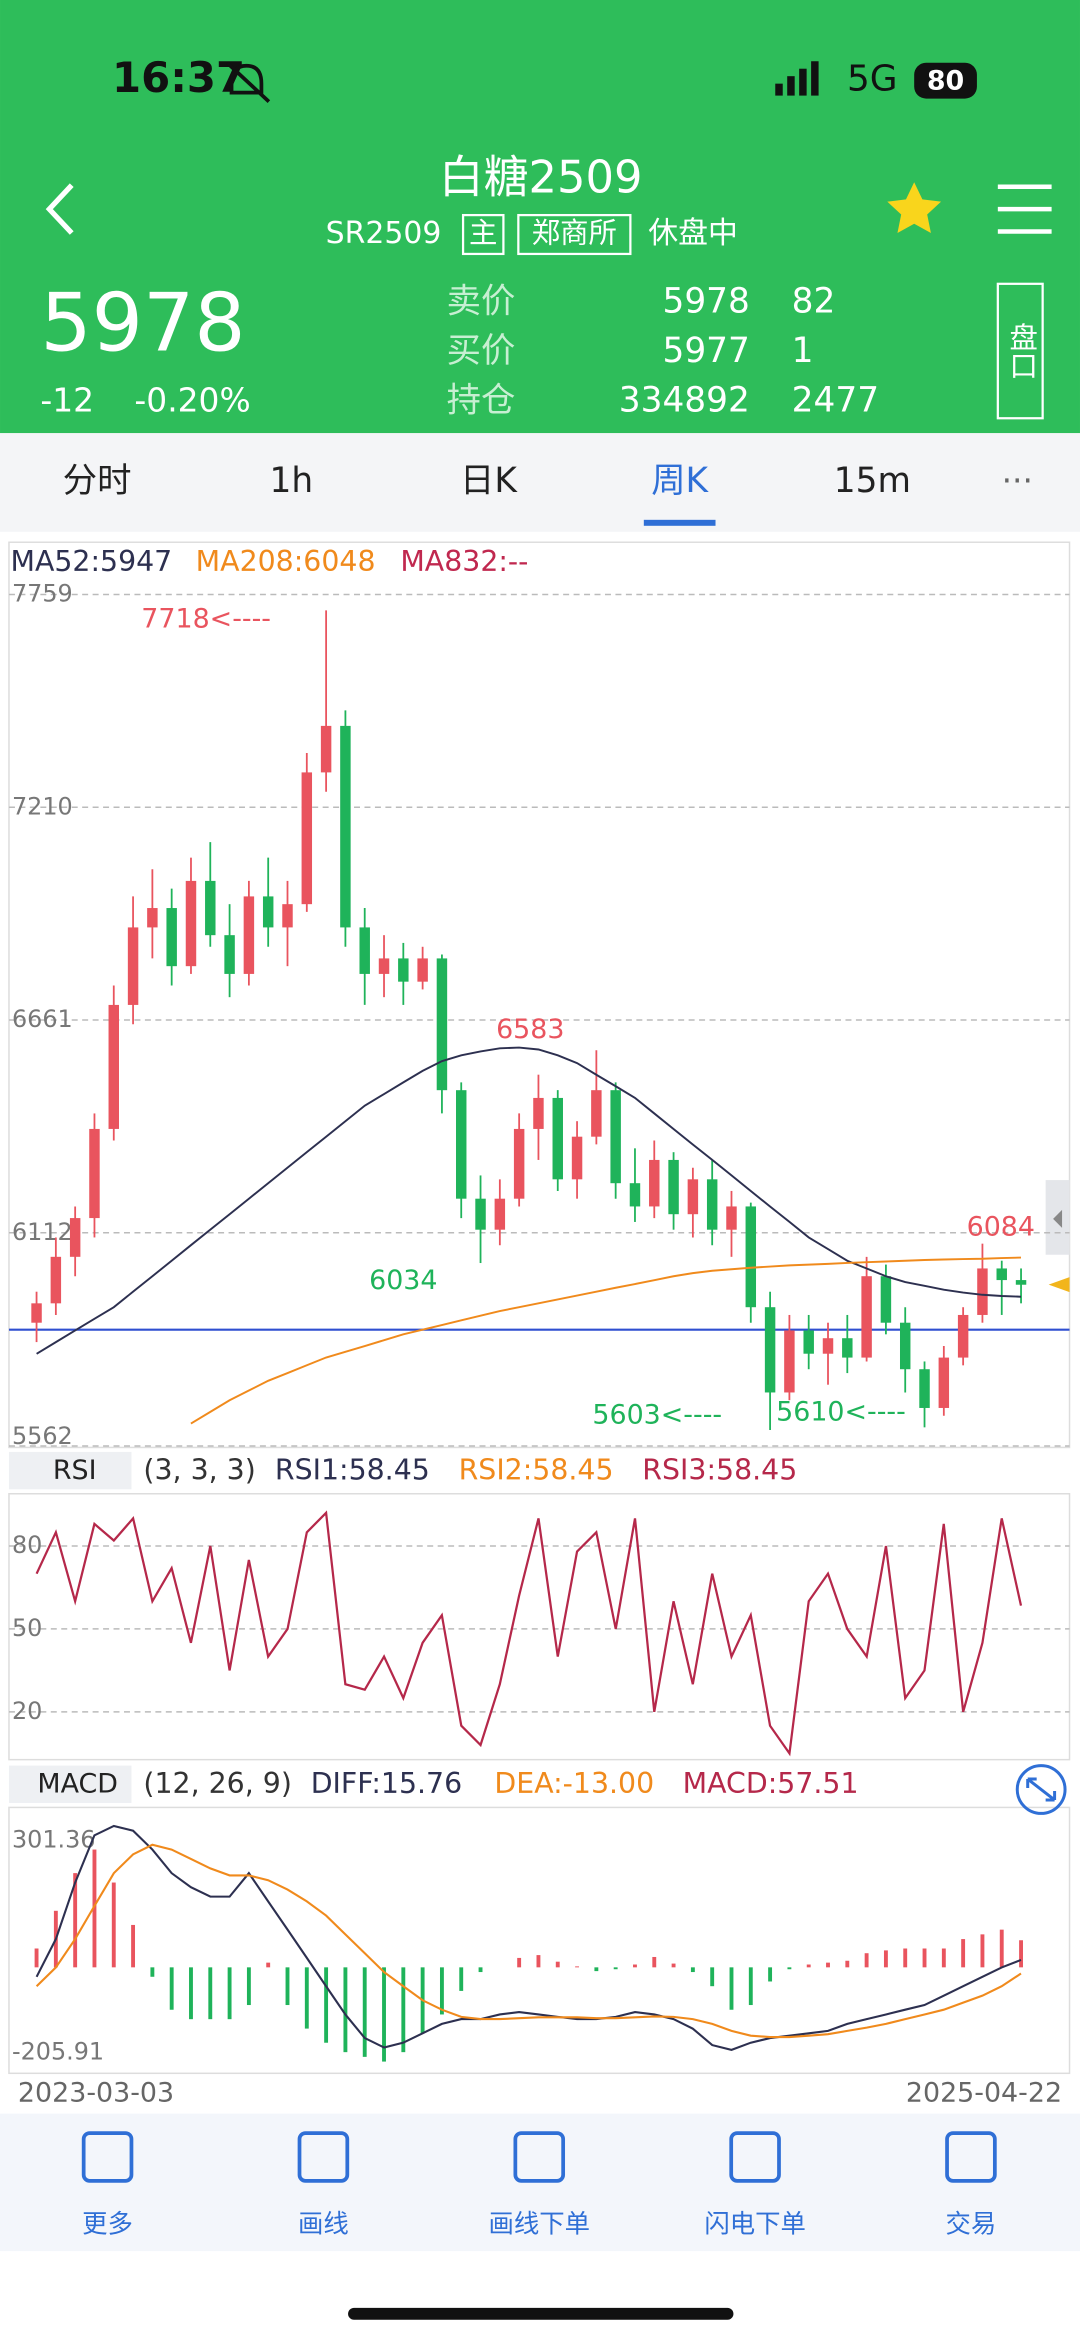 The height and width of the screenshot is (2341, 1080). Describe the element at coordinates (58, 2051) in the screenshot. I see `y-tick-label: -205.91` at that location.